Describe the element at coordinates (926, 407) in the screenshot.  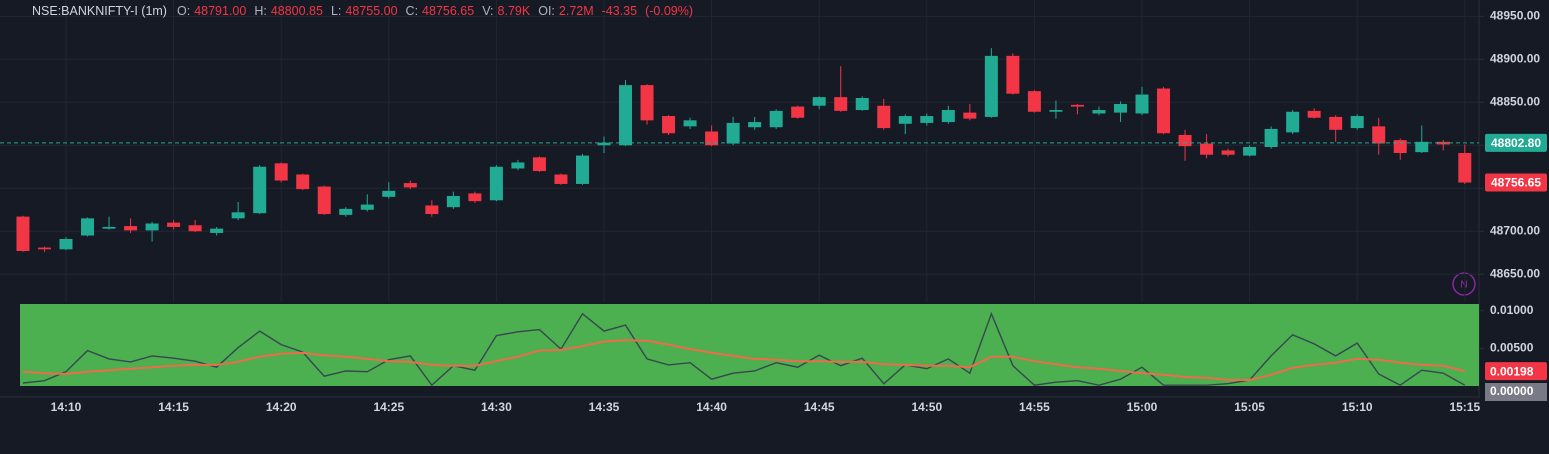
I see `x-tick-label: 14:50` at that location.